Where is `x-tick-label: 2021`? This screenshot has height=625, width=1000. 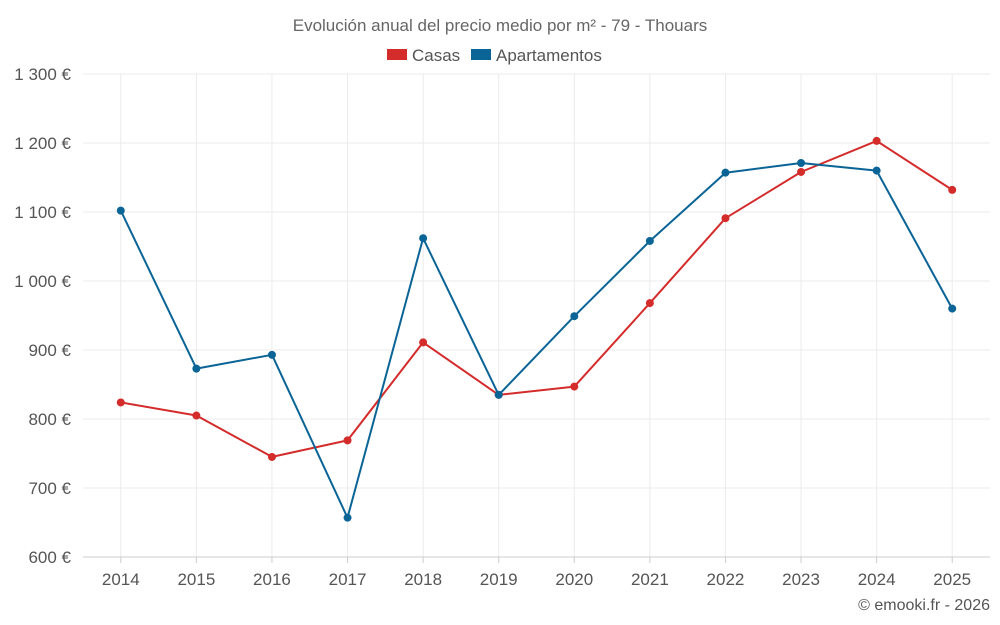 x-tick-label: 2021 is located at coordinates (650, 579).